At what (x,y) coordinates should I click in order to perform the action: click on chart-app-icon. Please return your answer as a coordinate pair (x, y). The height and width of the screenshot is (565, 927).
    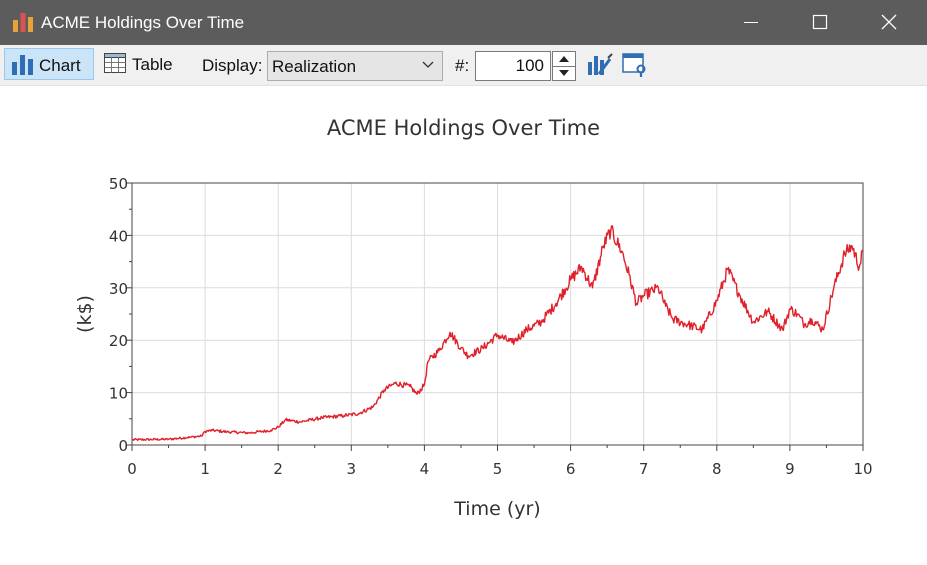
    Looking at the image, I should click on (23, 22).